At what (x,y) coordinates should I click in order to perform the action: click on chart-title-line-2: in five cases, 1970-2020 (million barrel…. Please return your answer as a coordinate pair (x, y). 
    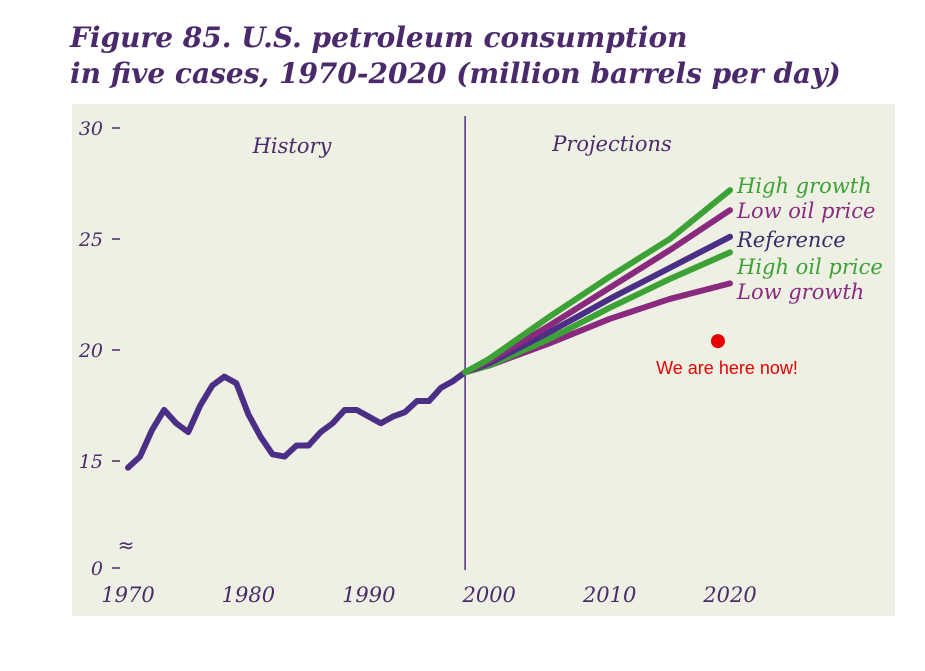
    Looking at the image, I should click on (455, 73).